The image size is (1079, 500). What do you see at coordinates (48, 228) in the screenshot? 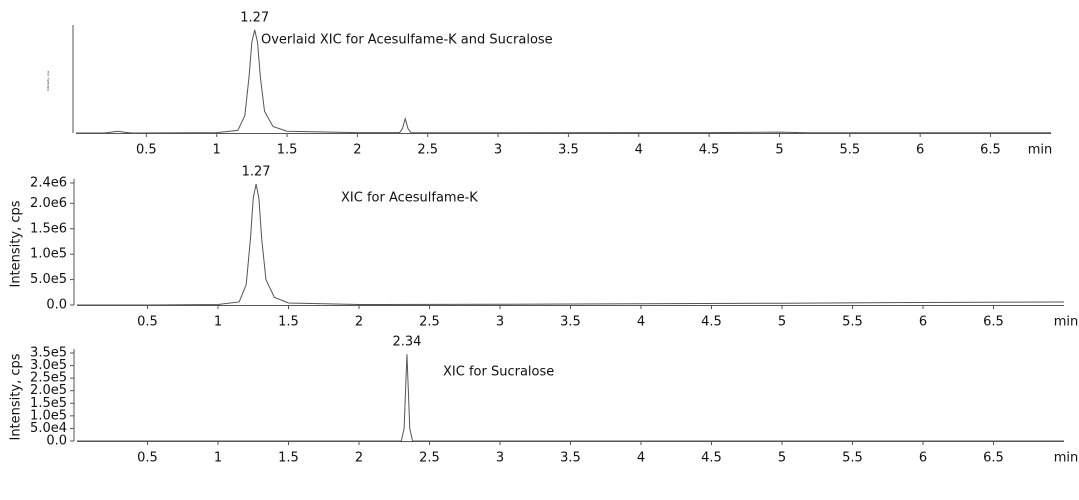
I see `y-tick-label: 1.5e6` at bounding box center [48, 228].